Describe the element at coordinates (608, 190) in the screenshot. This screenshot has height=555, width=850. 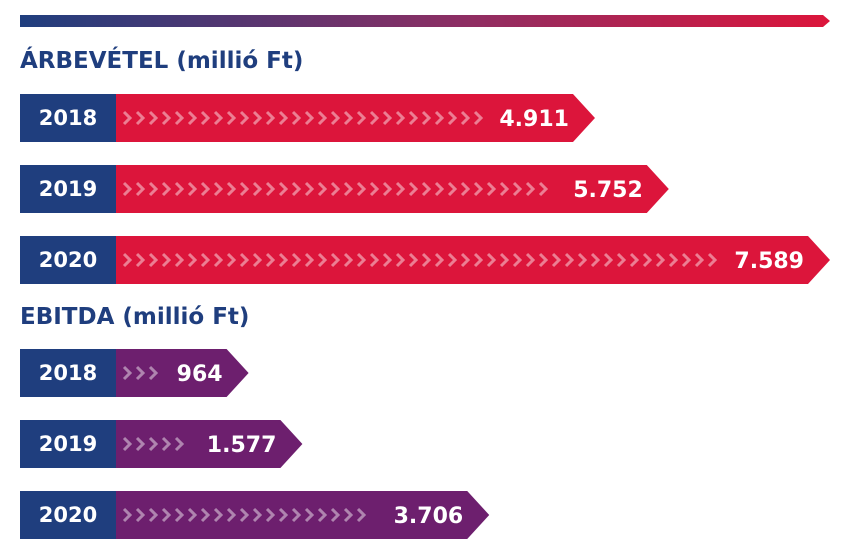
I see `value-label: 5.752` at that location.